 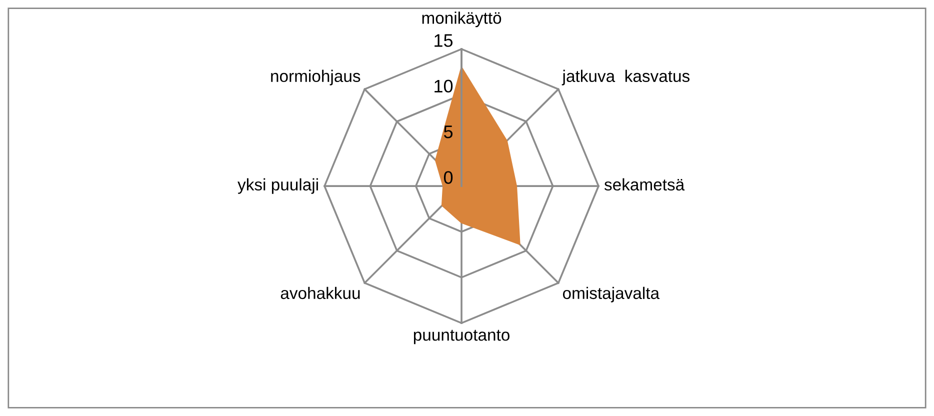 What do you see at coordinates (320, 293) in the screenshot?
I see `spoke-label: avohakkuu` at bounding box center [320, 293].